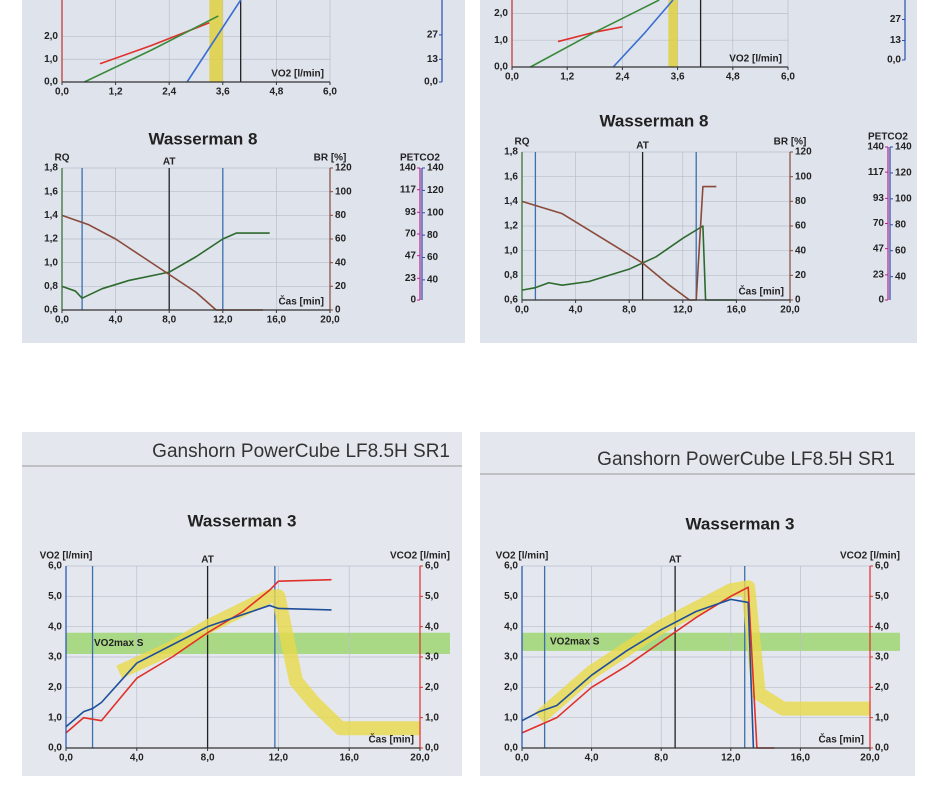 The image size is (940, 793). What do you see at coordinates (137, 758) in the screenshot?
I see `x-tick-label: 4,0` at bounding box center [137, 758].